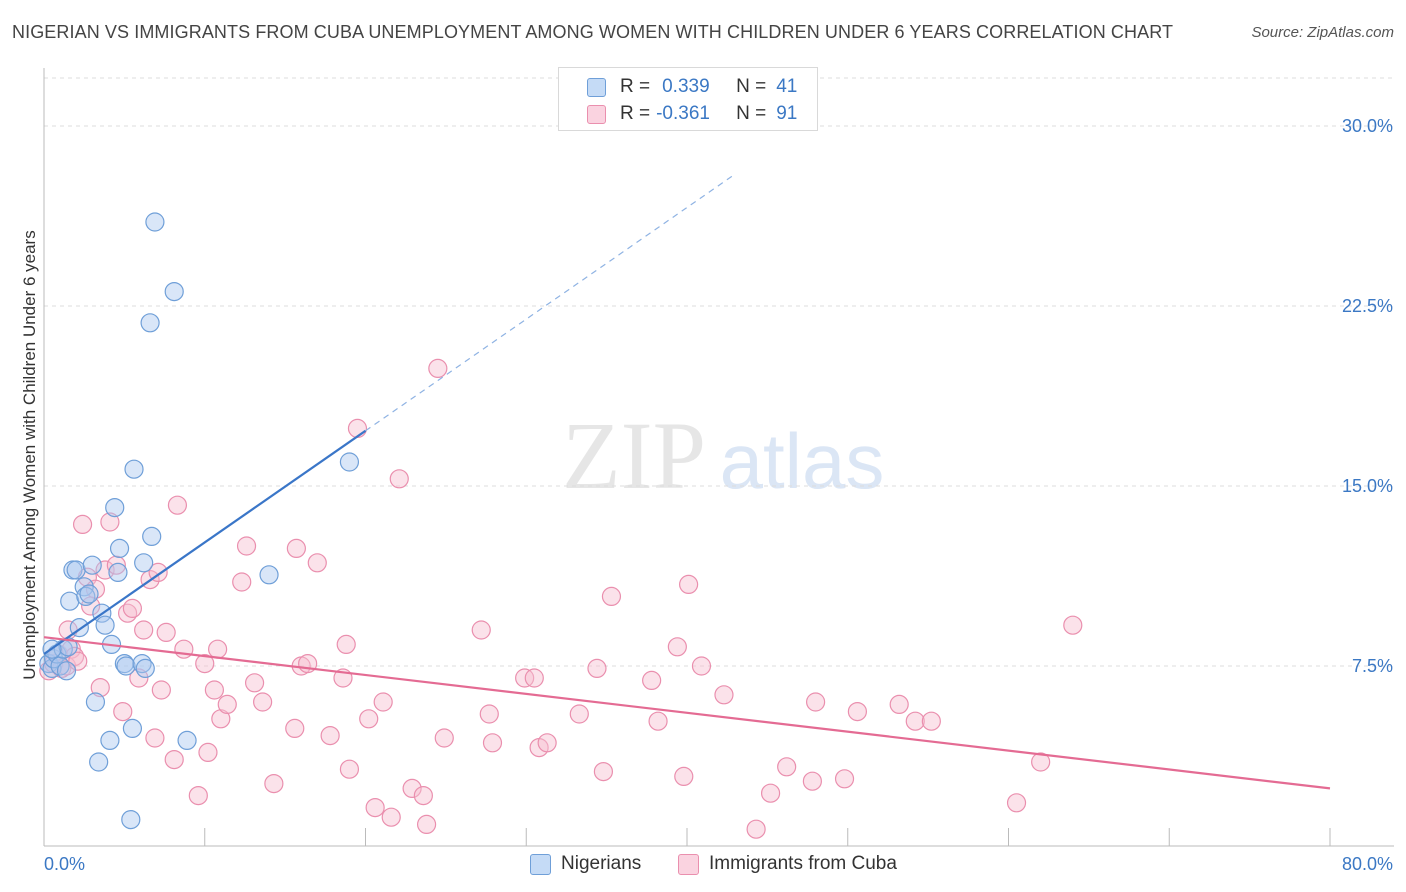 The image size is (1406, 892). I want to click on legend-item-cuba: Immigrants from Cuba, so click(787, 864).